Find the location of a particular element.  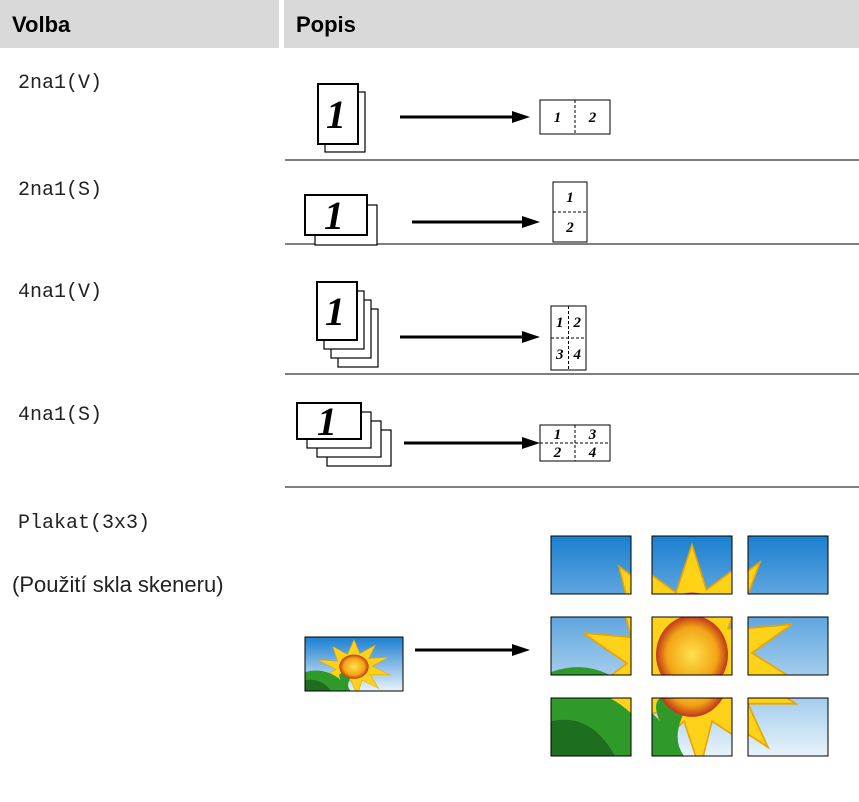

header-text: Popis is located at coordinates (326, 24).